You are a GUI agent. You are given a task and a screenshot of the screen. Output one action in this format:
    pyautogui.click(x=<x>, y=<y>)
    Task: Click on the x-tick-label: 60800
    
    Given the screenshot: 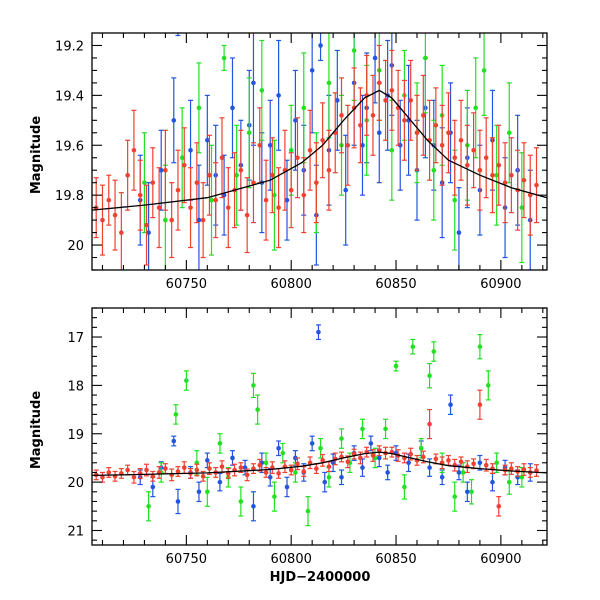 What is the action you would take?
    pyautogui.click(x=291, y=284)
    